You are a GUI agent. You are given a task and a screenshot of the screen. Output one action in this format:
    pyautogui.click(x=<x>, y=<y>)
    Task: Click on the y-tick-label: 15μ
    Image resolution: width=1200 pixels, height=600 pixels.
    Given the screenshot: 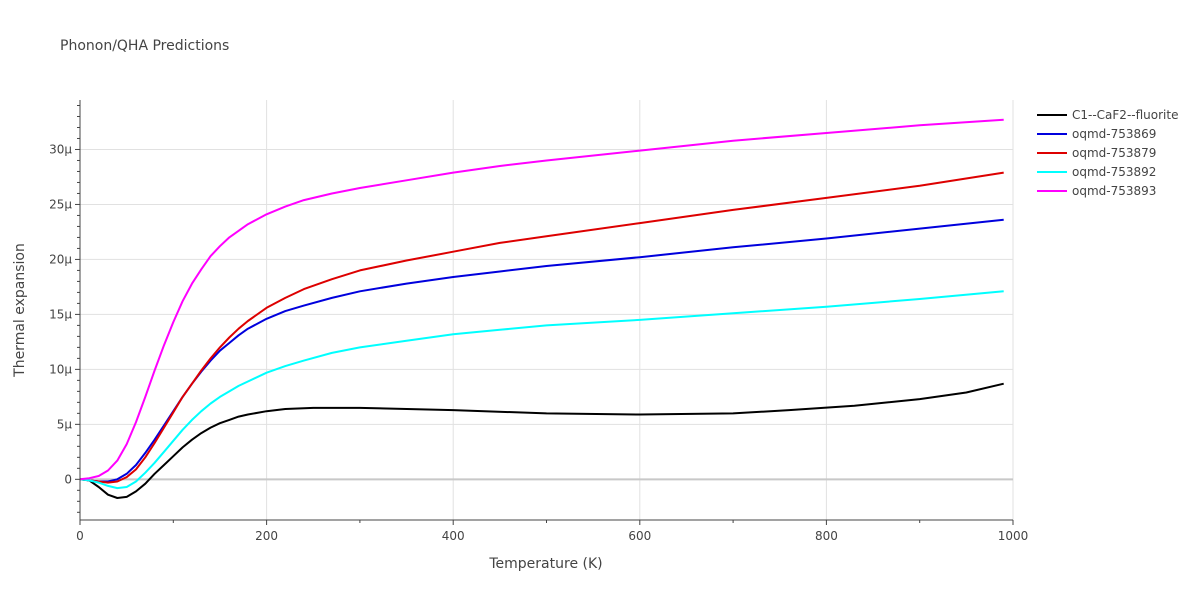 What is the action you would take?
    pyautogui.click(x=60, y=314)
    